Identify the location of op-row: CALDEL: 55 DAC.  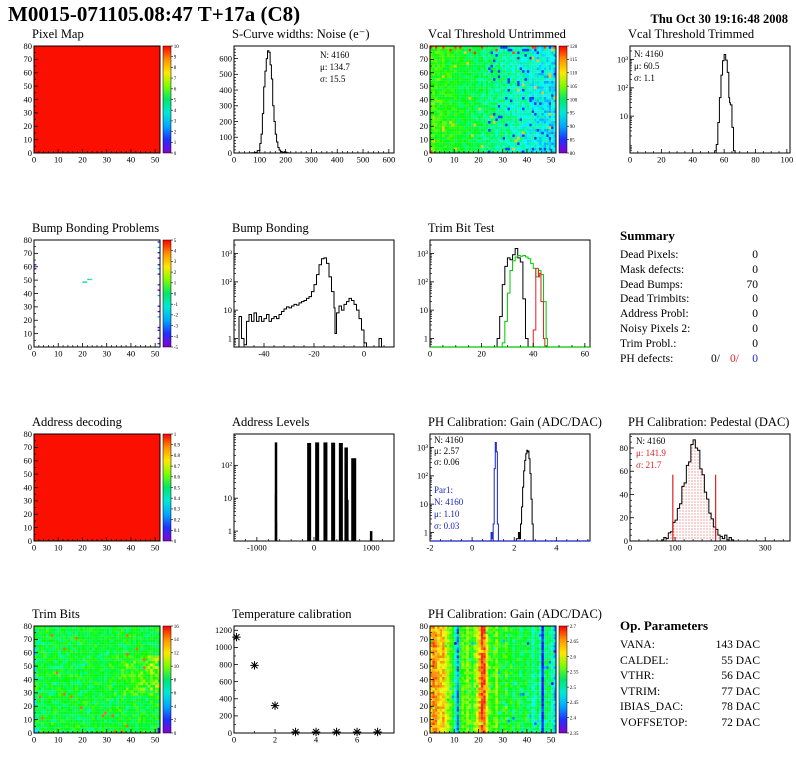
(690, 662).